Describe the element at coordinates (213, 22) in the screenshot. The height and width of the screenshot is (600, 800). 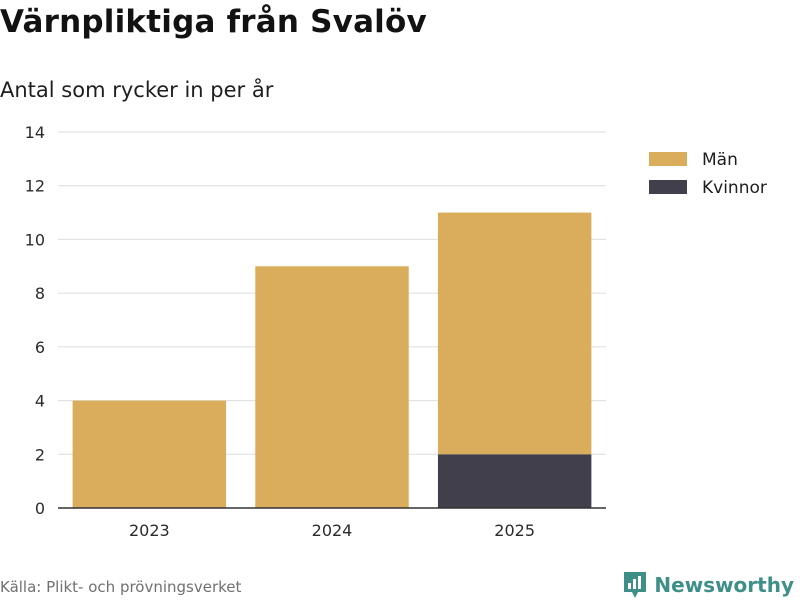
I see `chart-title: Värnpliktiga från Svalöv` at that location.